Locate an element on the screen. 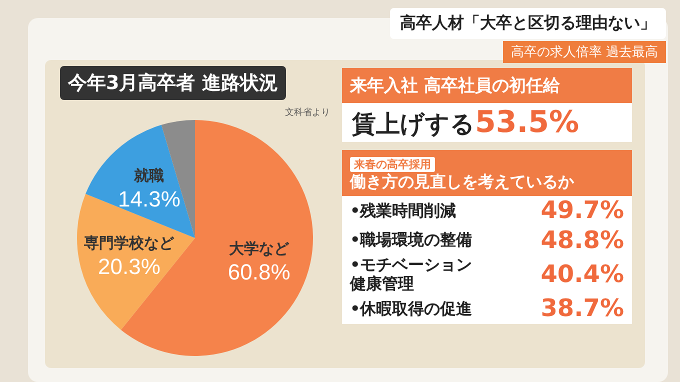  text: •職場環境の整備 is located at coordinates (411, 240).